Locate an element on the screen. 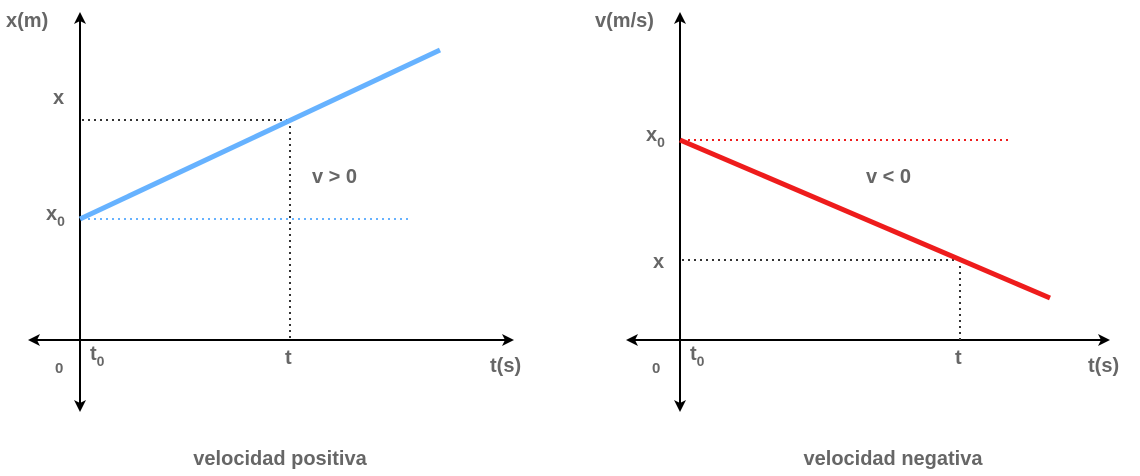 Image resolution: width=1140 pixels, height=476 pixels. left-origin-label: 0 is located at coordinates (59, 368).